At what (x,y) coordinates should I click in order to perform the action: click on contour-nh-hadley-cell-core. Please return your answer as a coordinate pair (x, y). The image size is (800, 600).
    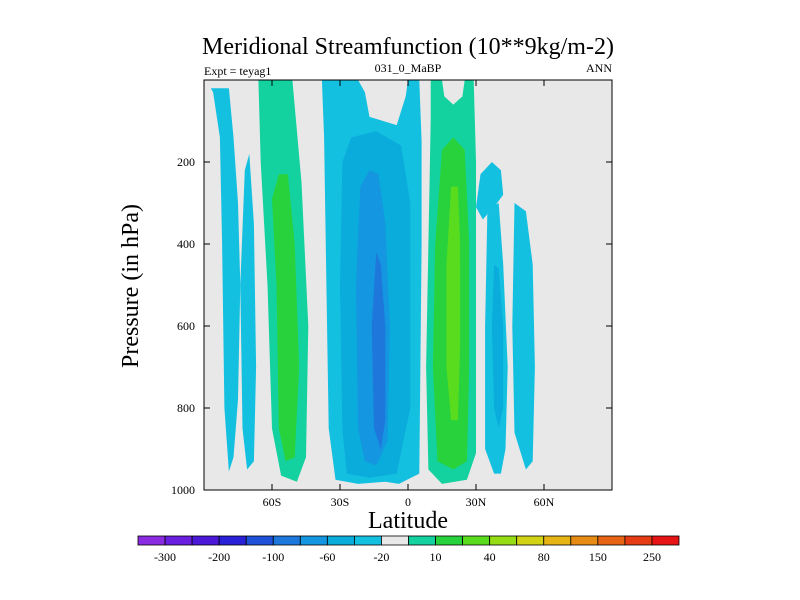
    Looking at the image, I should click on (453, 303).